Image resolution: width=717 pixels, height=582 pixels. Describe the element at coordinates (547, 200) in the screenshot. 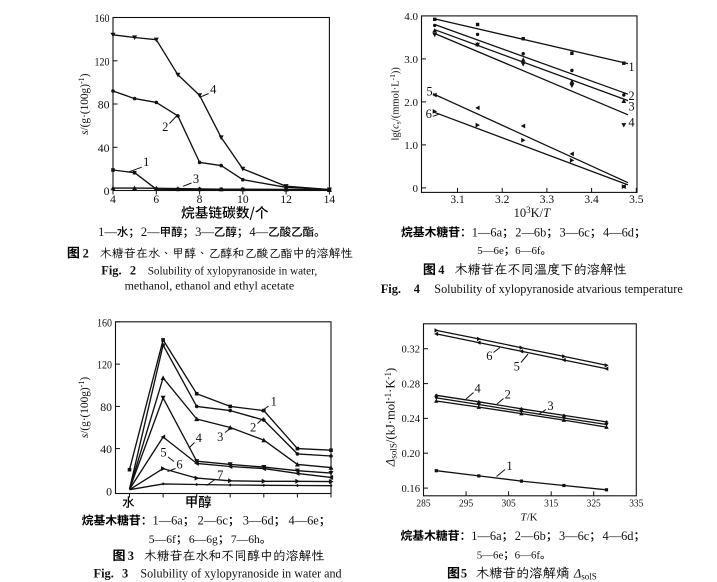

I see `svg-text: 3.3` at that location.